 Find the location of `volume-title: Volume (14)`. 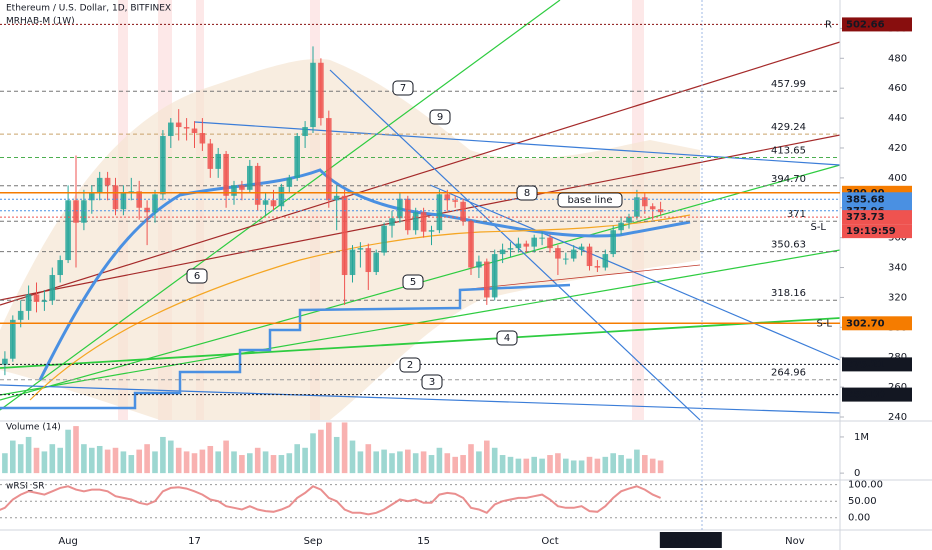

volume-title: Volume (14) is located at coordinates (33, 428).